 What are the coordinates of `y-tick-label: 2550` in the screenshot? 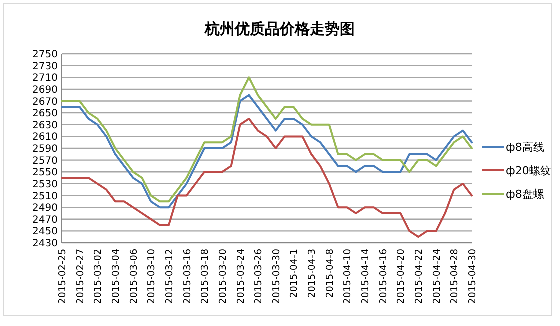 It's located at (45, 173).